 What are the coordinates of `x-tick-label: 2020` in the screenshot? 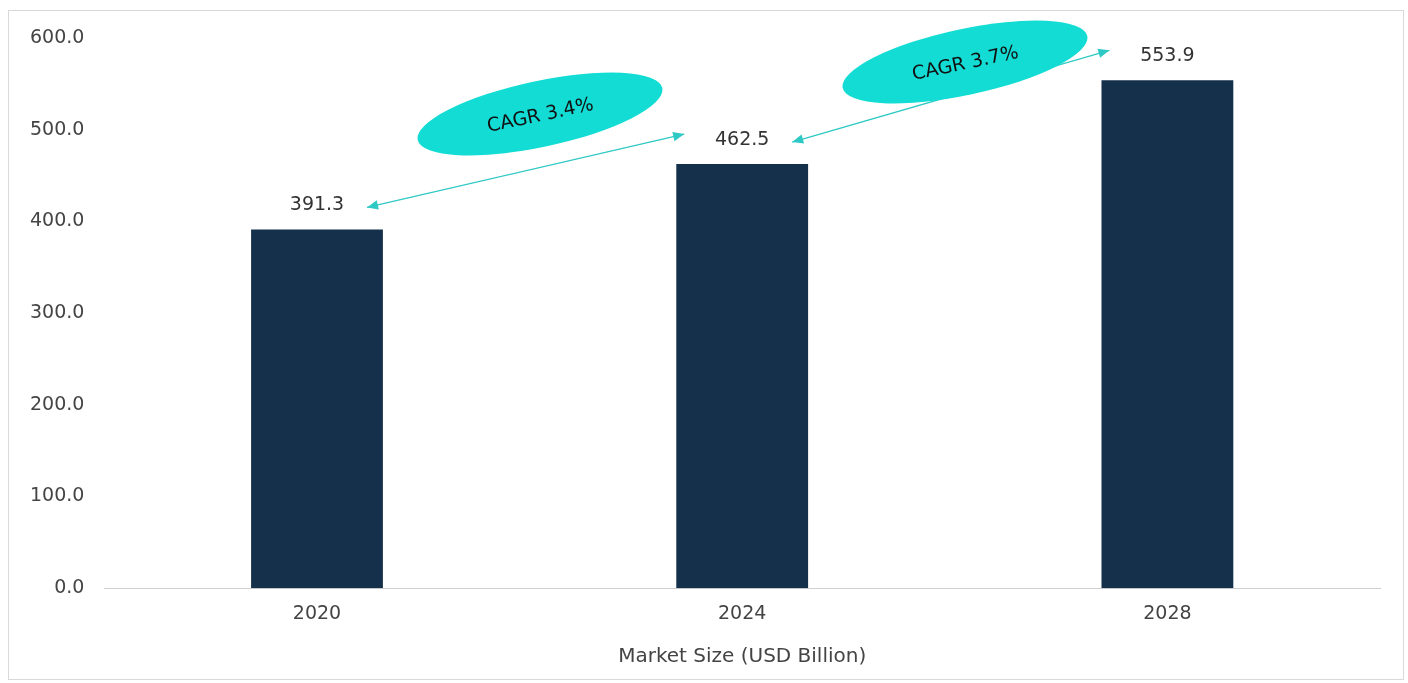 It's located at (317, 611).